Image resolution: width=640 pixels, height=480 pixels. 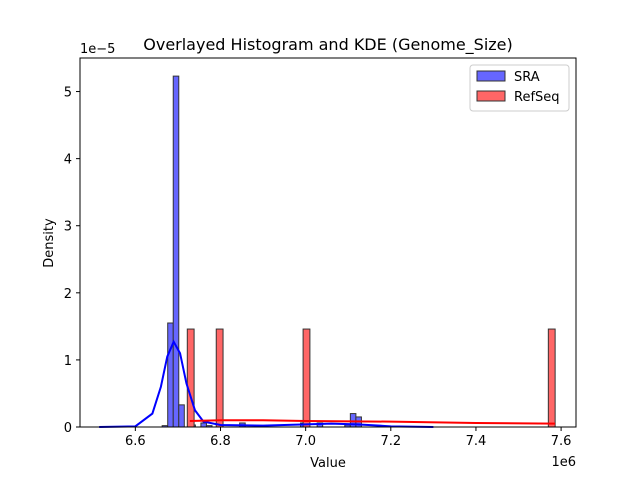 What do you see at coordinates (561, 441) in the screenshot?
I see `x-tick-label: 7.6` at bounding box center [561, 441].